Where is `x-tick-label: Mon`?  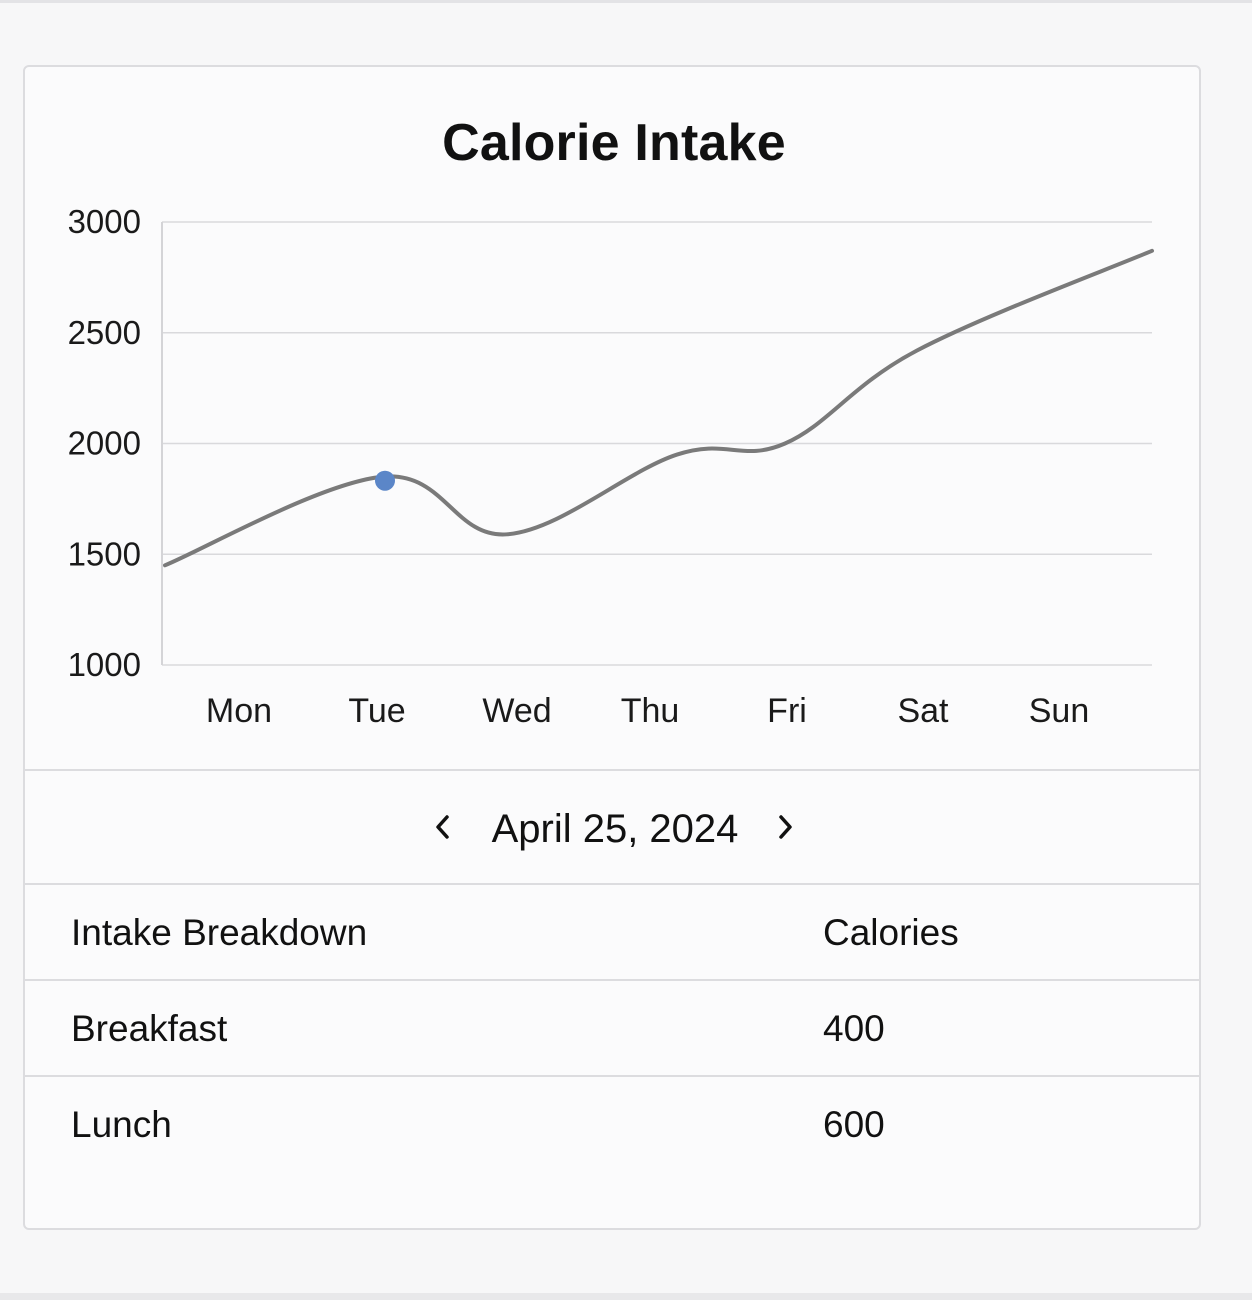
x-tick-label: Mon is located at coordinates (239, 711).